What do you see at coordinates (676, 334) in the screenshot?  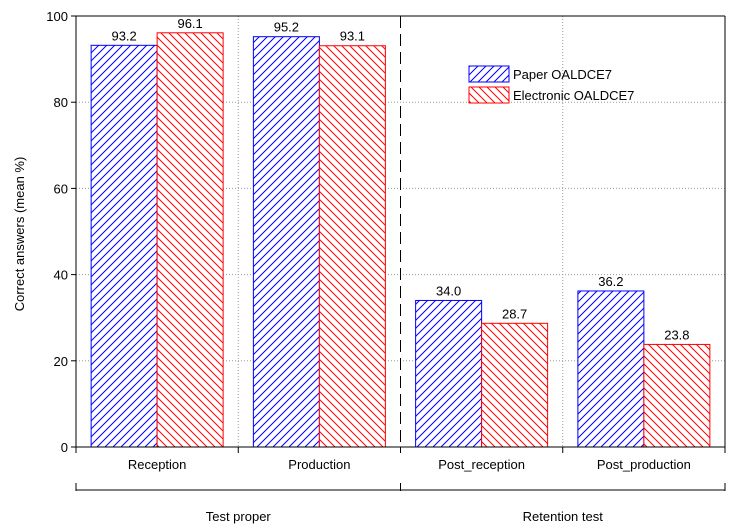 I see `data-label: 23.8` at bounding box center [676, 334].